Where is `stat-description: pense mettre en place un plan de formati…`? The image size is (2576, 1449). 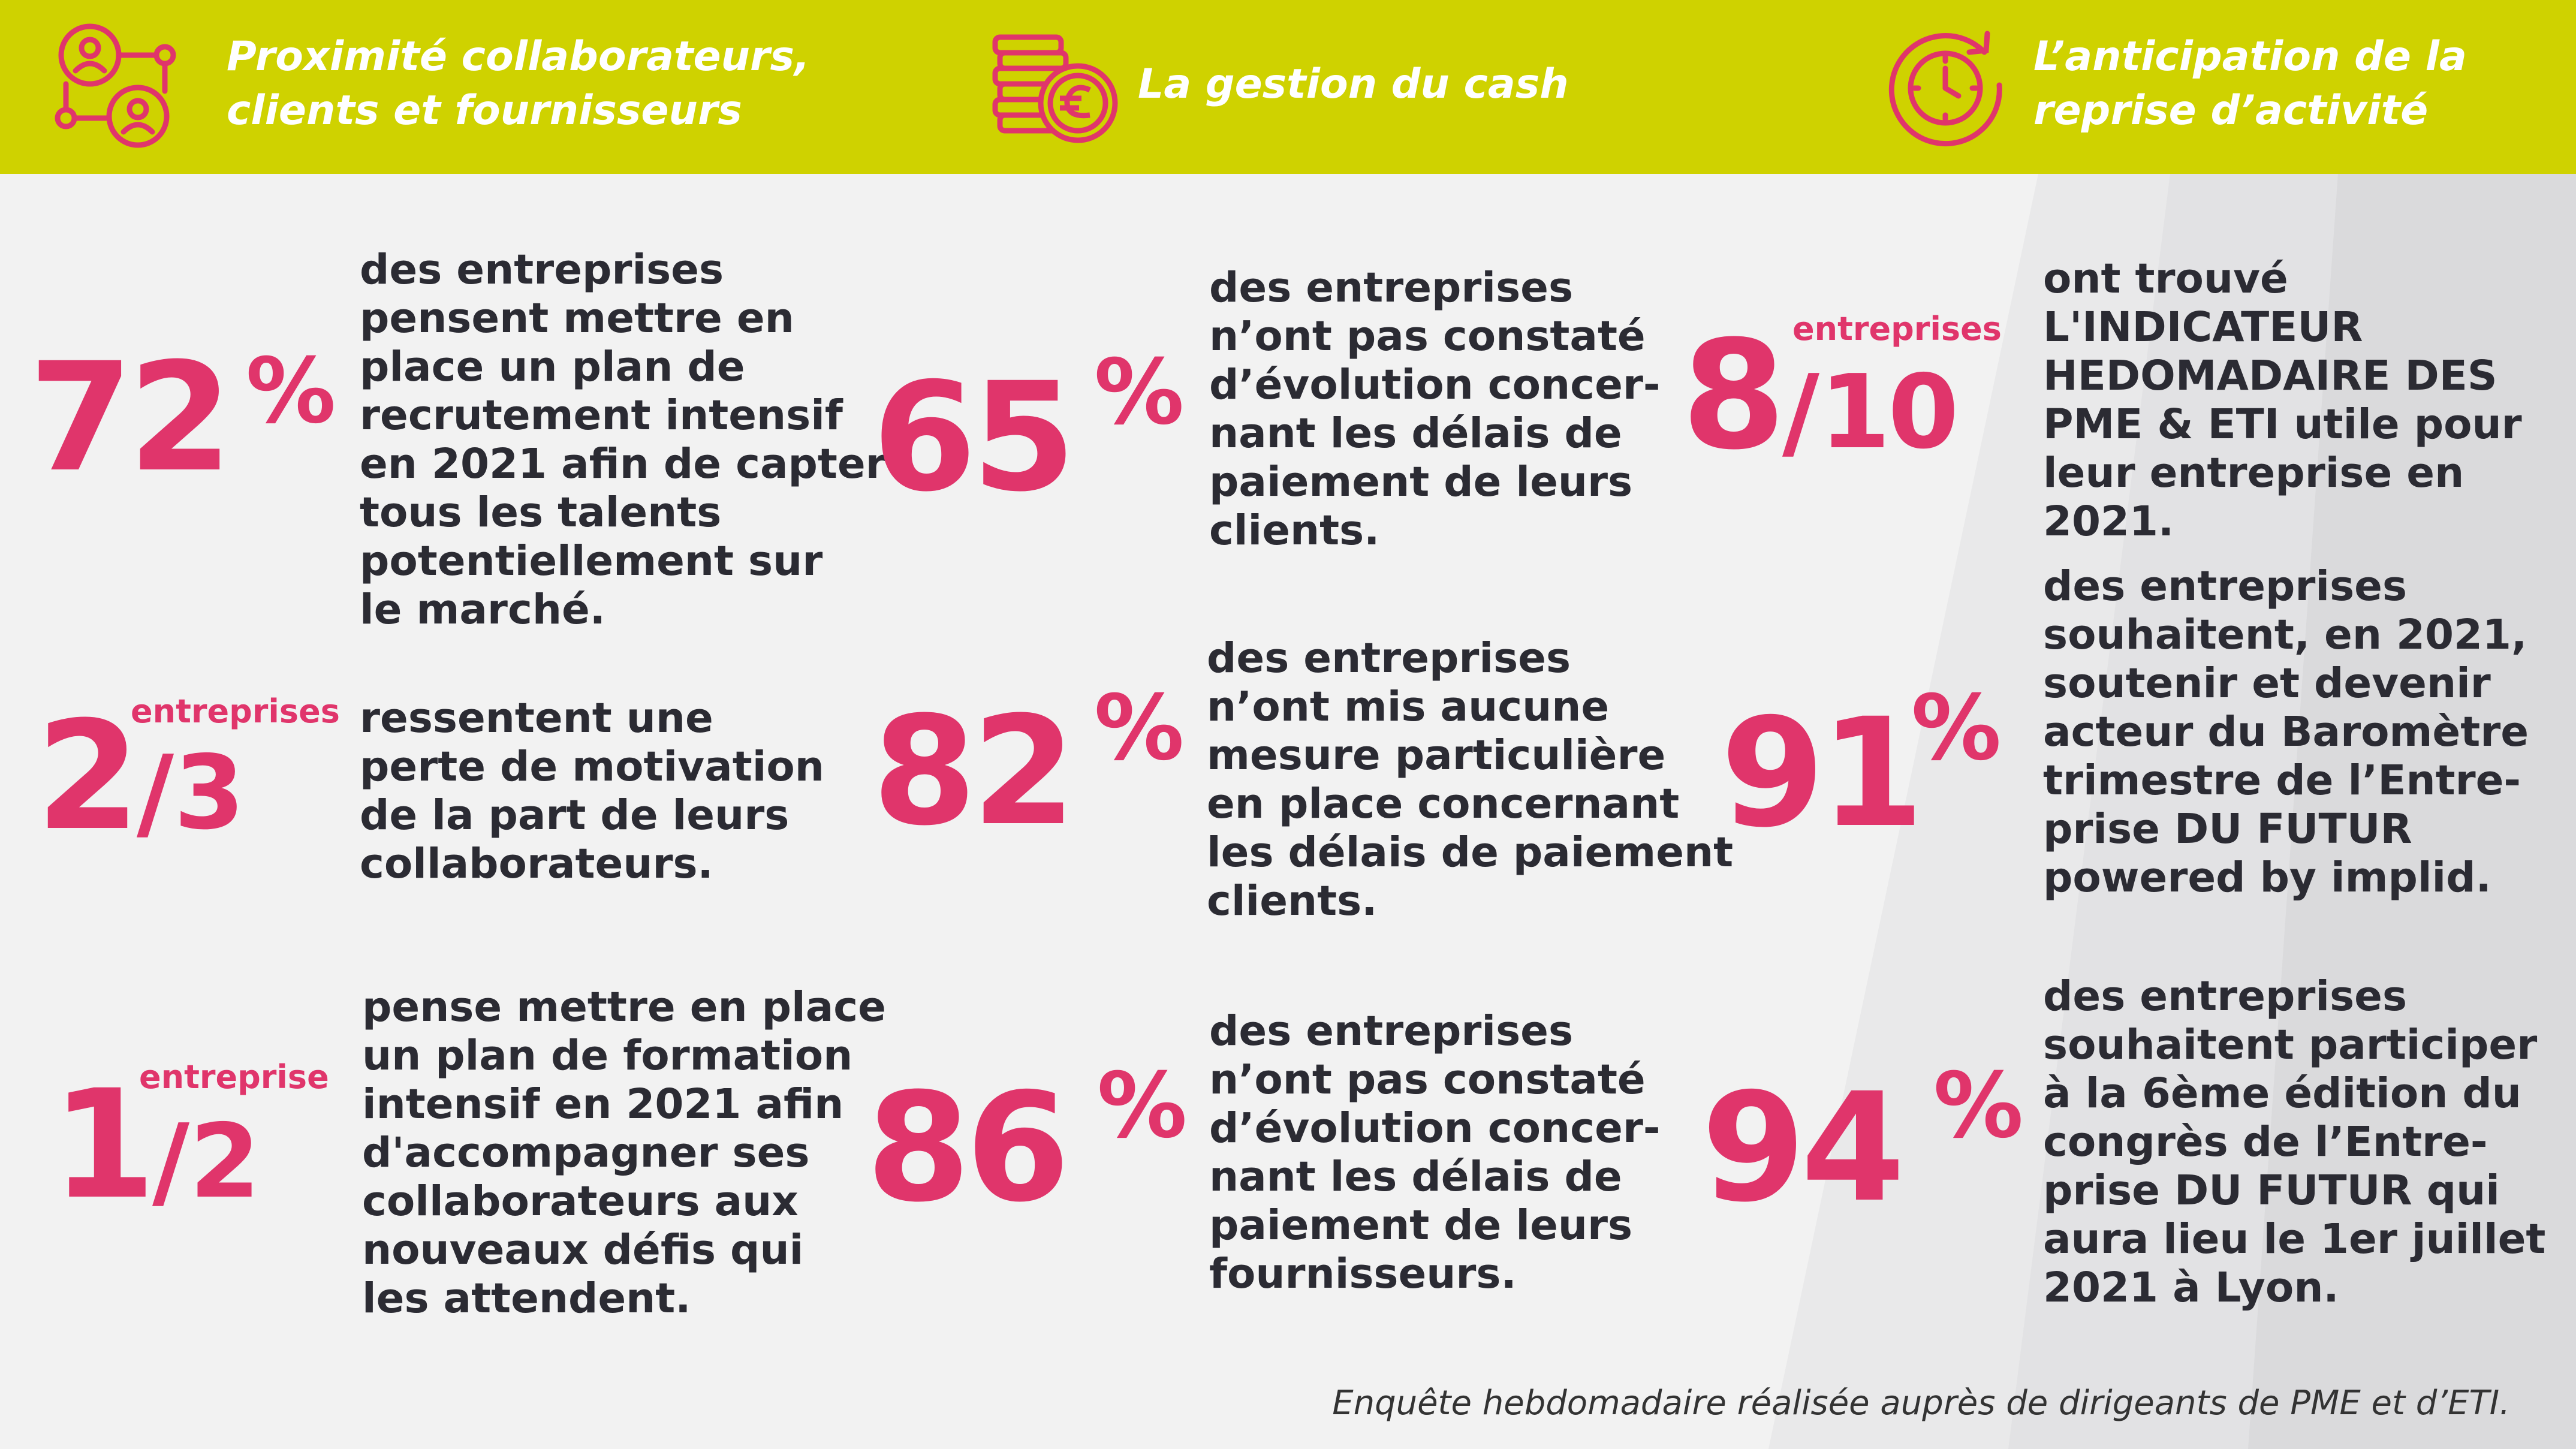 stat-description: pense mettre en place un plan de formati… is located at coordinates (624, 1153).